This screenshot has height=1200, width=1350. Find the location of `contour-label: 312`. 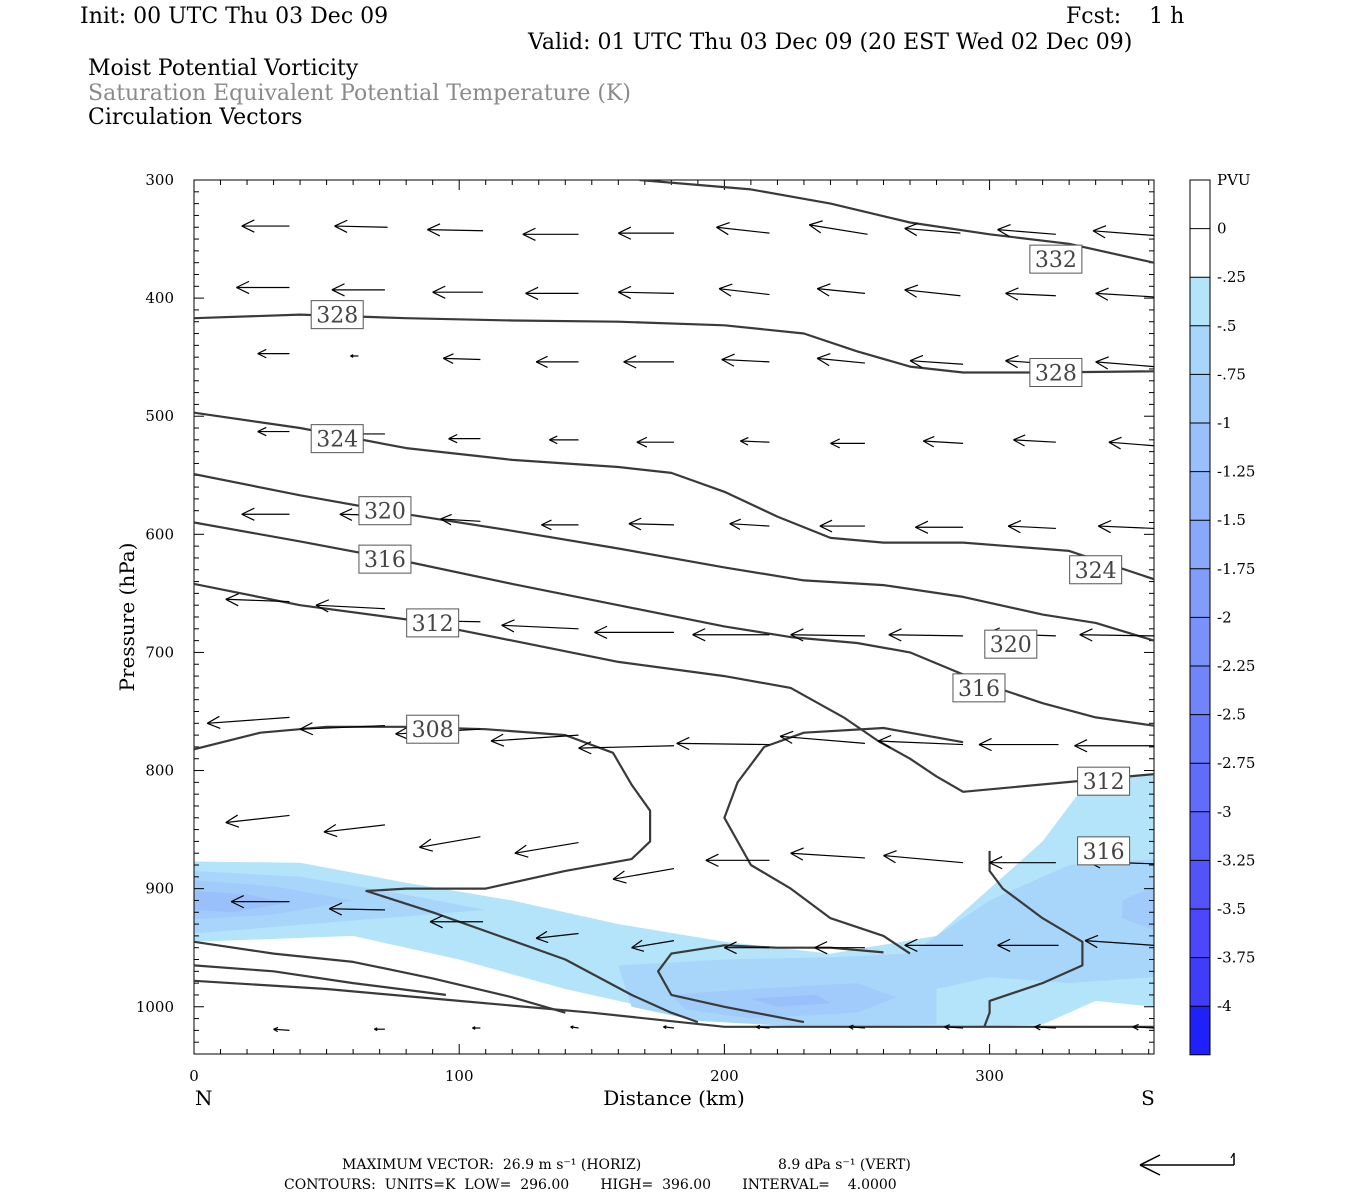

contour-label: 312 is located at coordinates (433, 623).